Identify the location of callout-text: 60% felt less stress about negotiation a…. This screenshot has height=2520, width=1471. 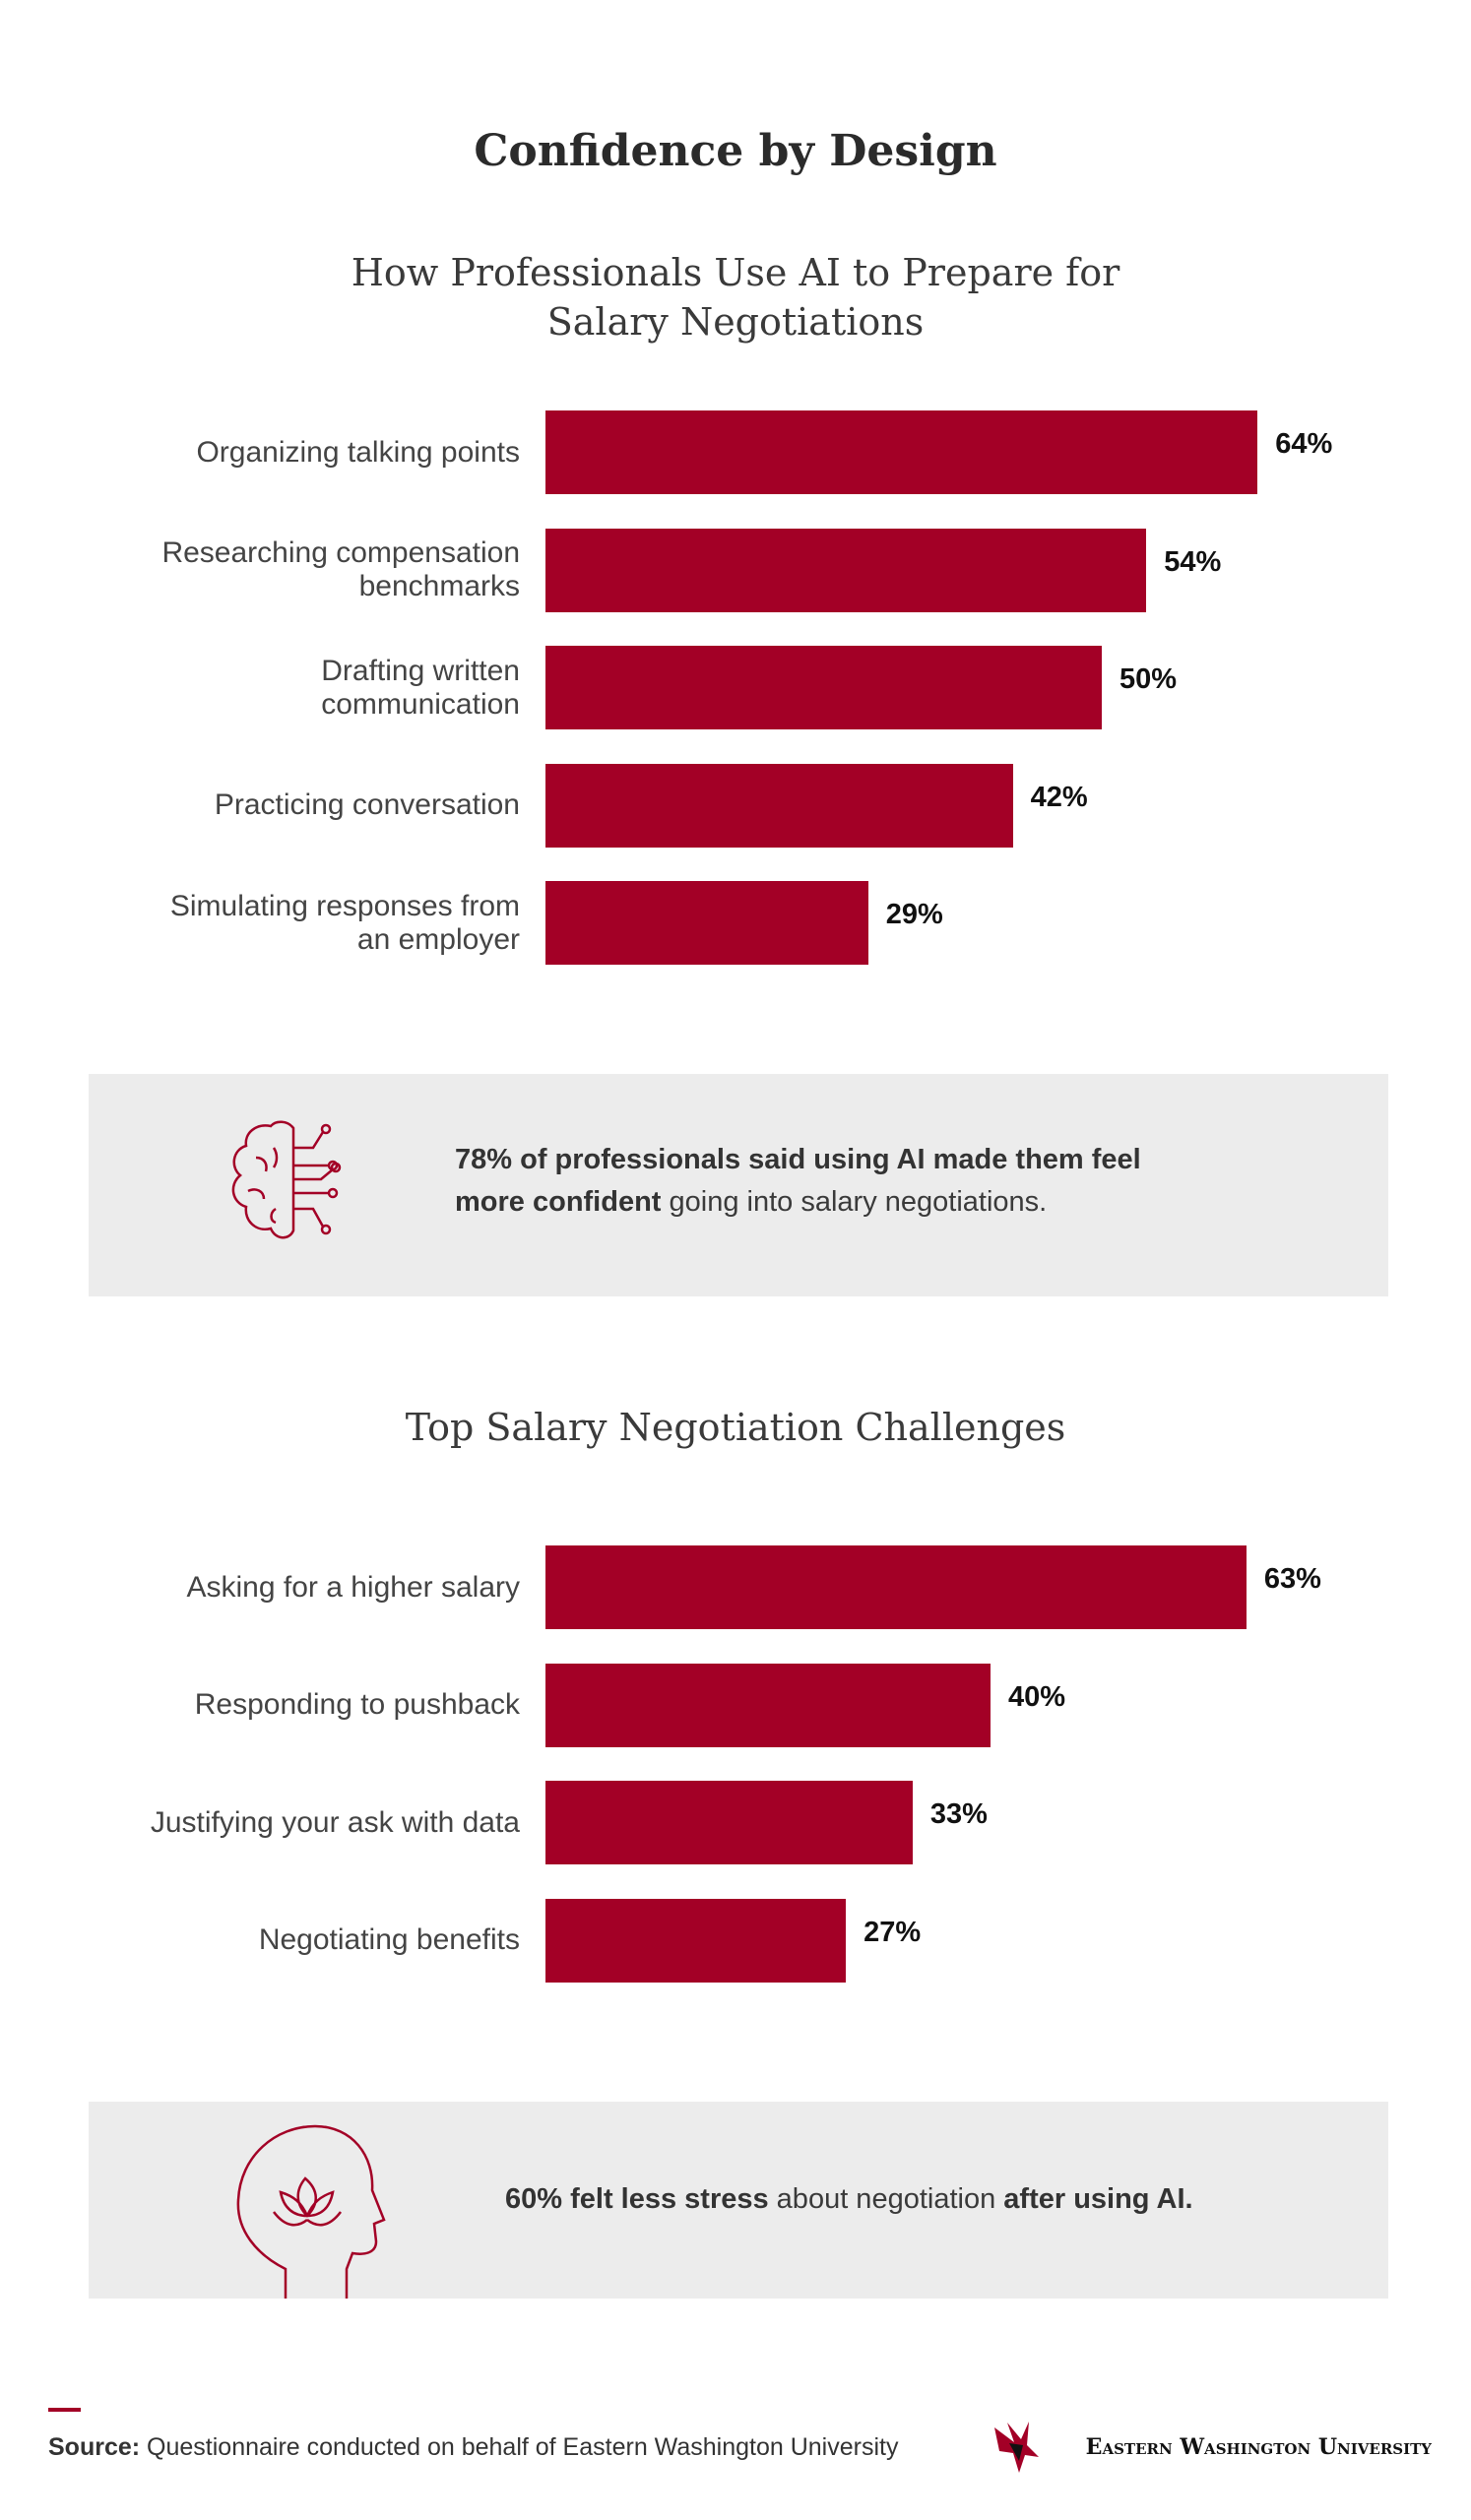
(948, 2199).